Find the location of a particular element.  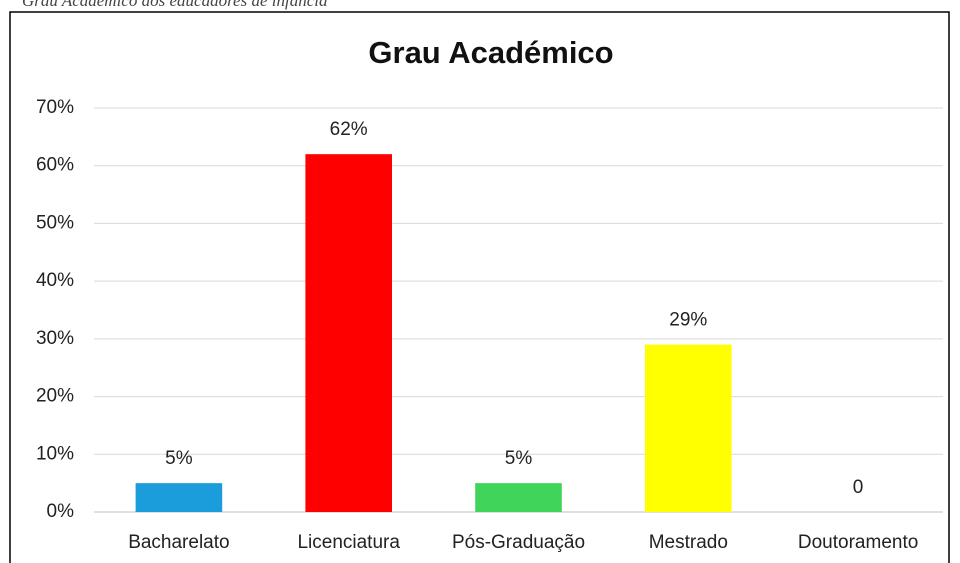

y-tick-label: 0% is located at coordinates (61, 511).